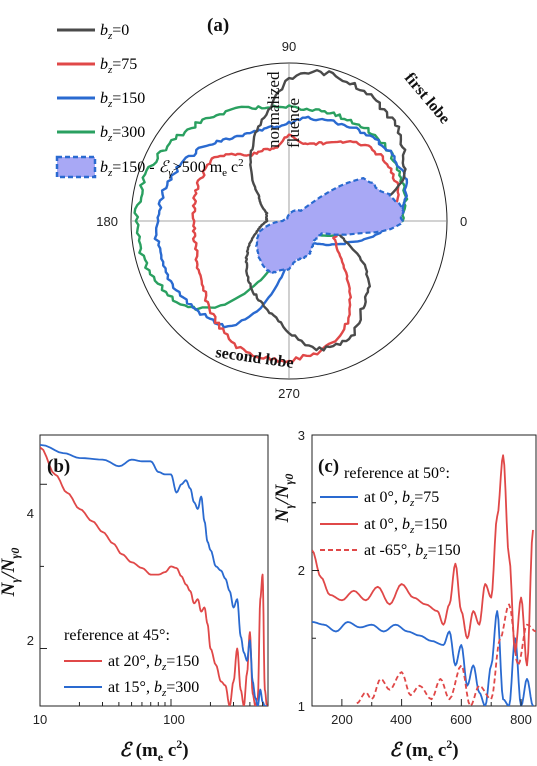 The image size is (537, 766). What do you see at coordinates (153, 663) in the screenshot?
I see `legend-label-b-red: at 20°, bz=150` at bounding box center [153, 663].